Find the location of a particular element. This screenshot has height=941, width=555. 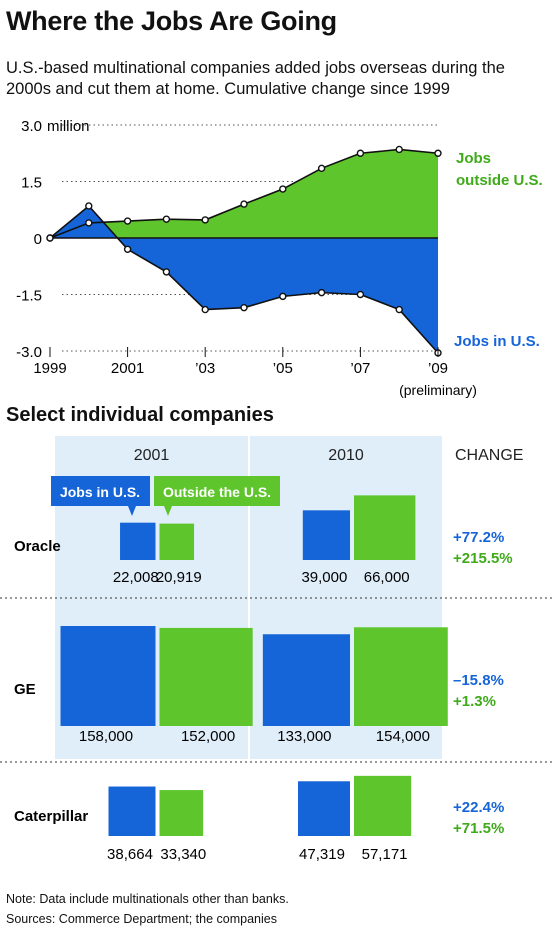

legend-us-label: Jobs in U.S. is located at coordinates (100, 492).